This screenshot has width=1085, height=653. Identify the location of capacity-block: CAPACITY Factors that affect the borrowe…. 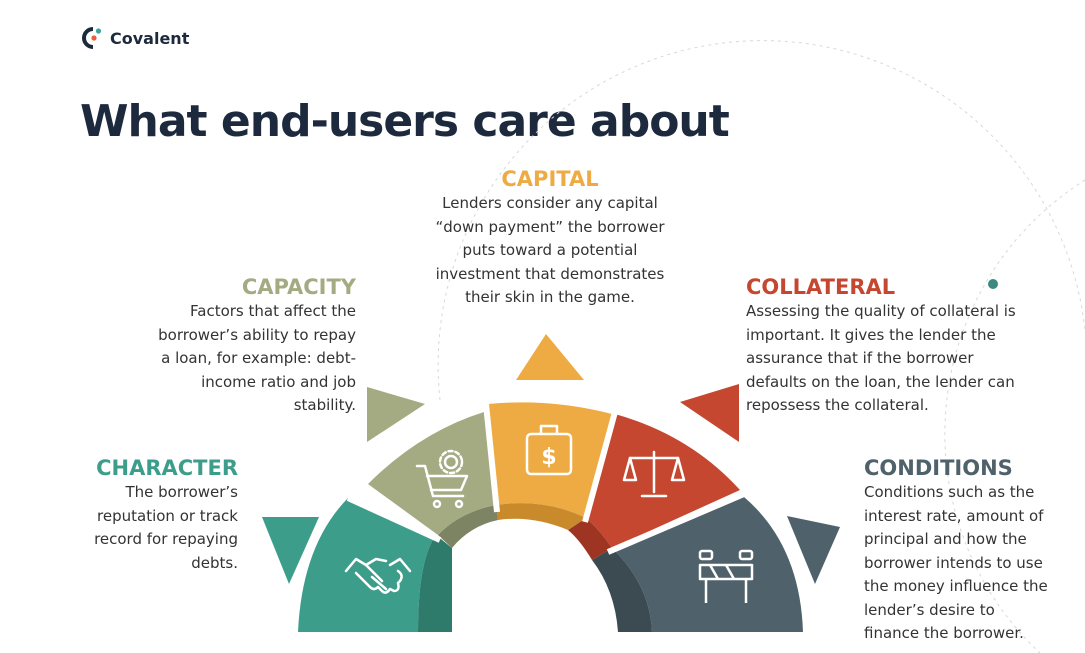
(233, 346).